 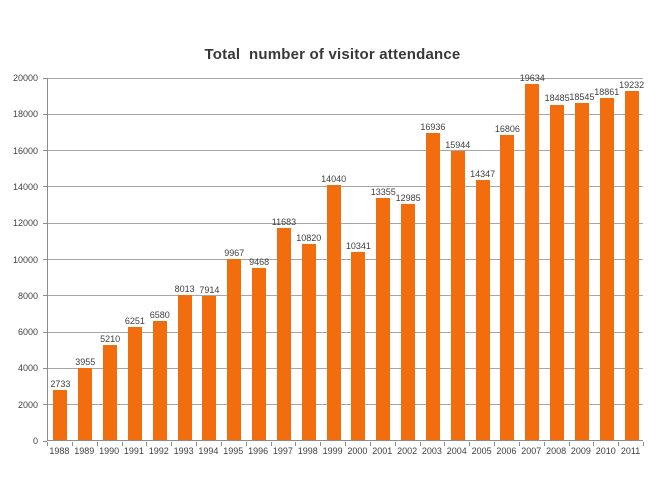 What do you see at coordinates (27, 368) in the screenshot?
I see `y-axis-tick-label: 4000` at bounding box center [27, 368].